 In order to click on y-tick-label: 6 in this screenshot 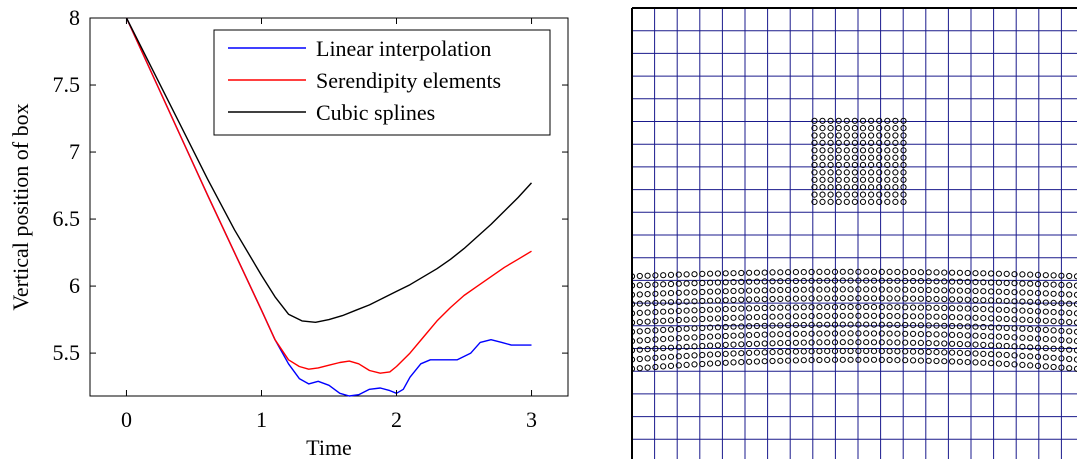, I will do `click(74, 285)`.